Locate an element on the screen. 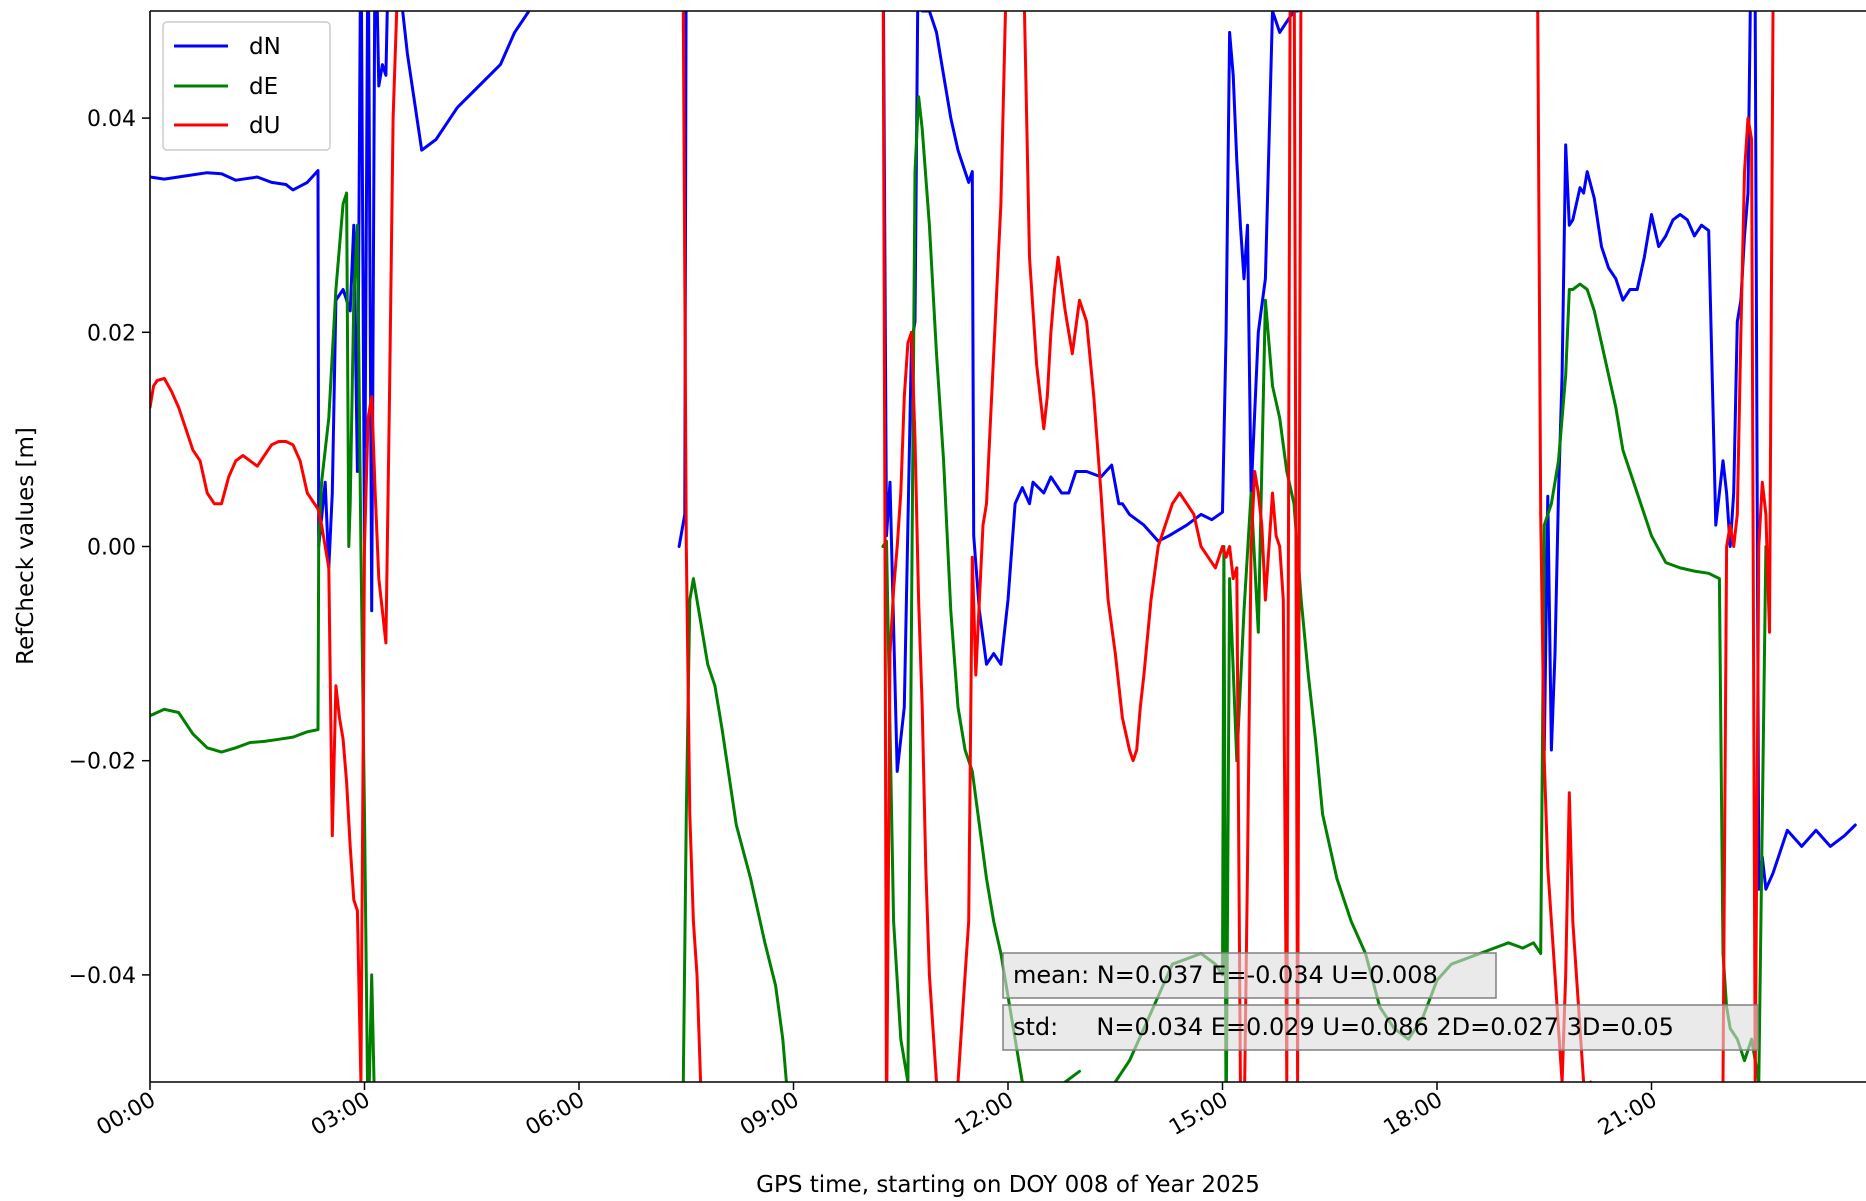 This screenshot has height=1201, width=1866. y-tick-label: 0.00 is located at coordinates (111, 548).